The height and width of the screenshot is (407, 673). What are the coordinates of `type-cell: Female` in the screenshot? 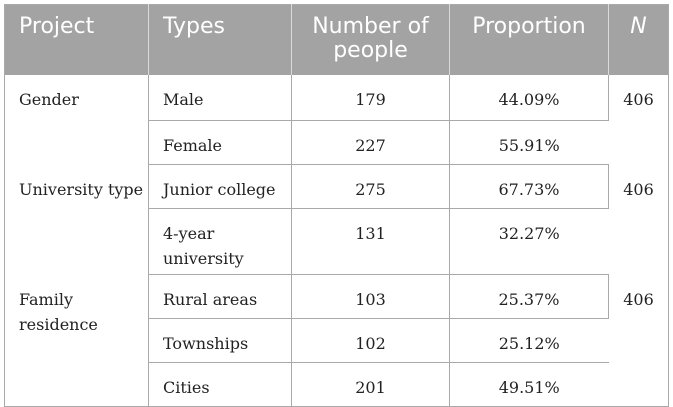 It's located at (220, 142).